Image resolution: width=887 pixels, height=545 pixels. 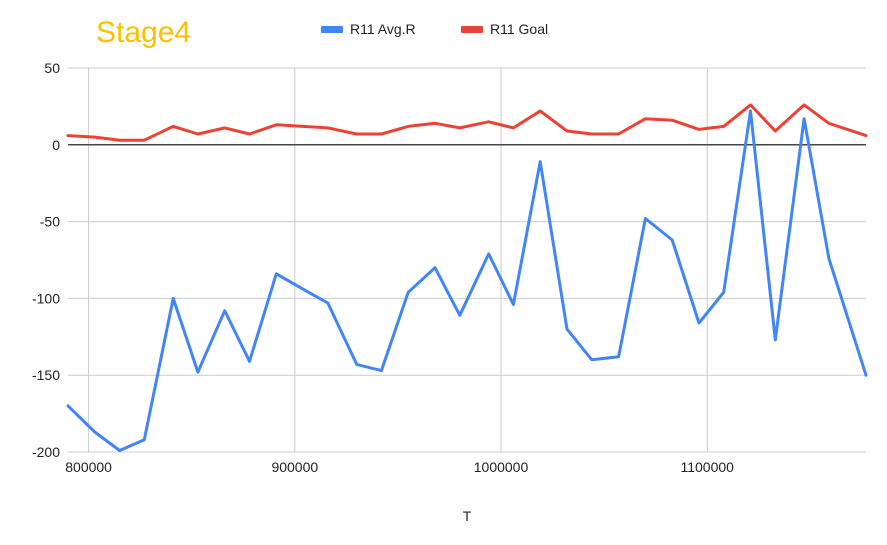 I want to click on y-tick-label: -100, so click(x=46, y=298).